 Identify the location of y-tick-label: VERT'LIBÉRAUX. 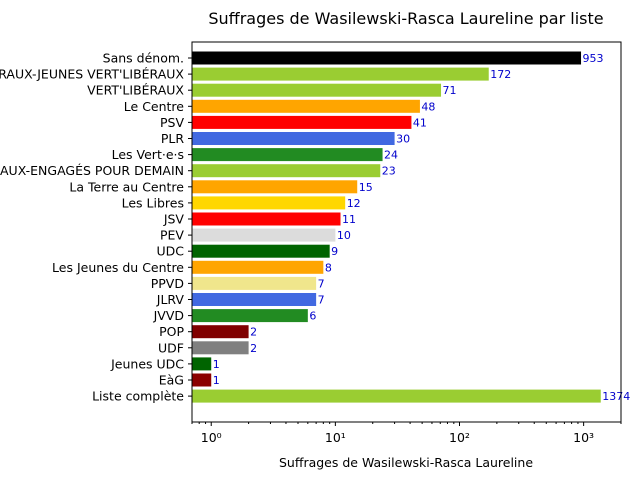
(135, 90).